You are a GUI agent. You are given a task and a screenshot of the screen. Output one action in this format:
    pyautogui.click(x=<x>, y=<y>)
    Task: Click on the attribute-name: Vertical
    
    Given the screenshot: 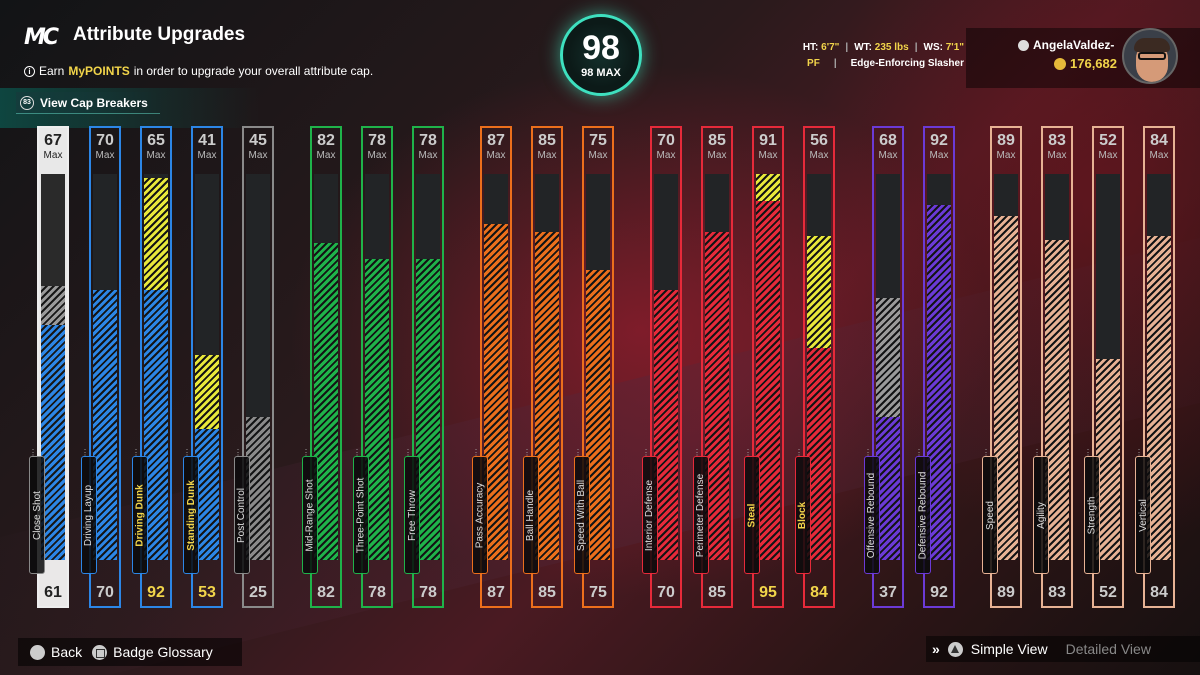 What is the action you would take?
    pyautogui.click(x=1143, y=515)
    